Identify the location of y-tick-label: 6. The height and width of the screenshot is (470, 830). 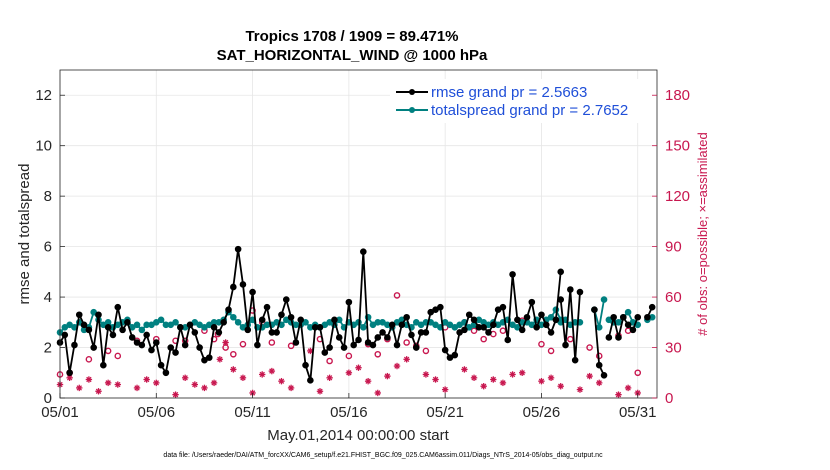
(48, 247).